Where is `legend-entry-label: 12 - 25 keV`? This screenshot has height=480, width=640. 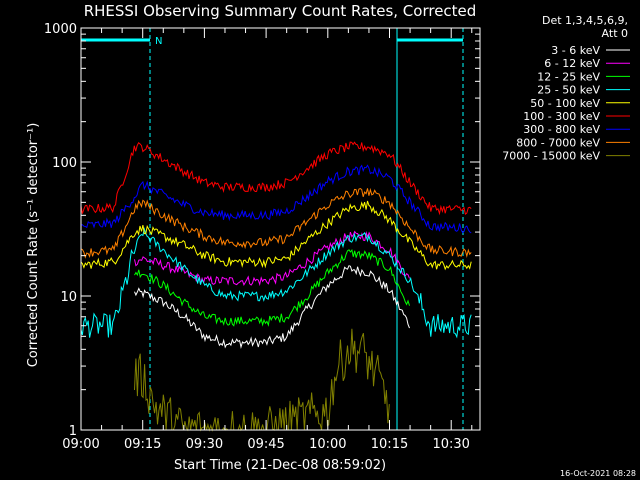 legend-entry-label: 12 - 25 keV is located at coordinates (568, 76).